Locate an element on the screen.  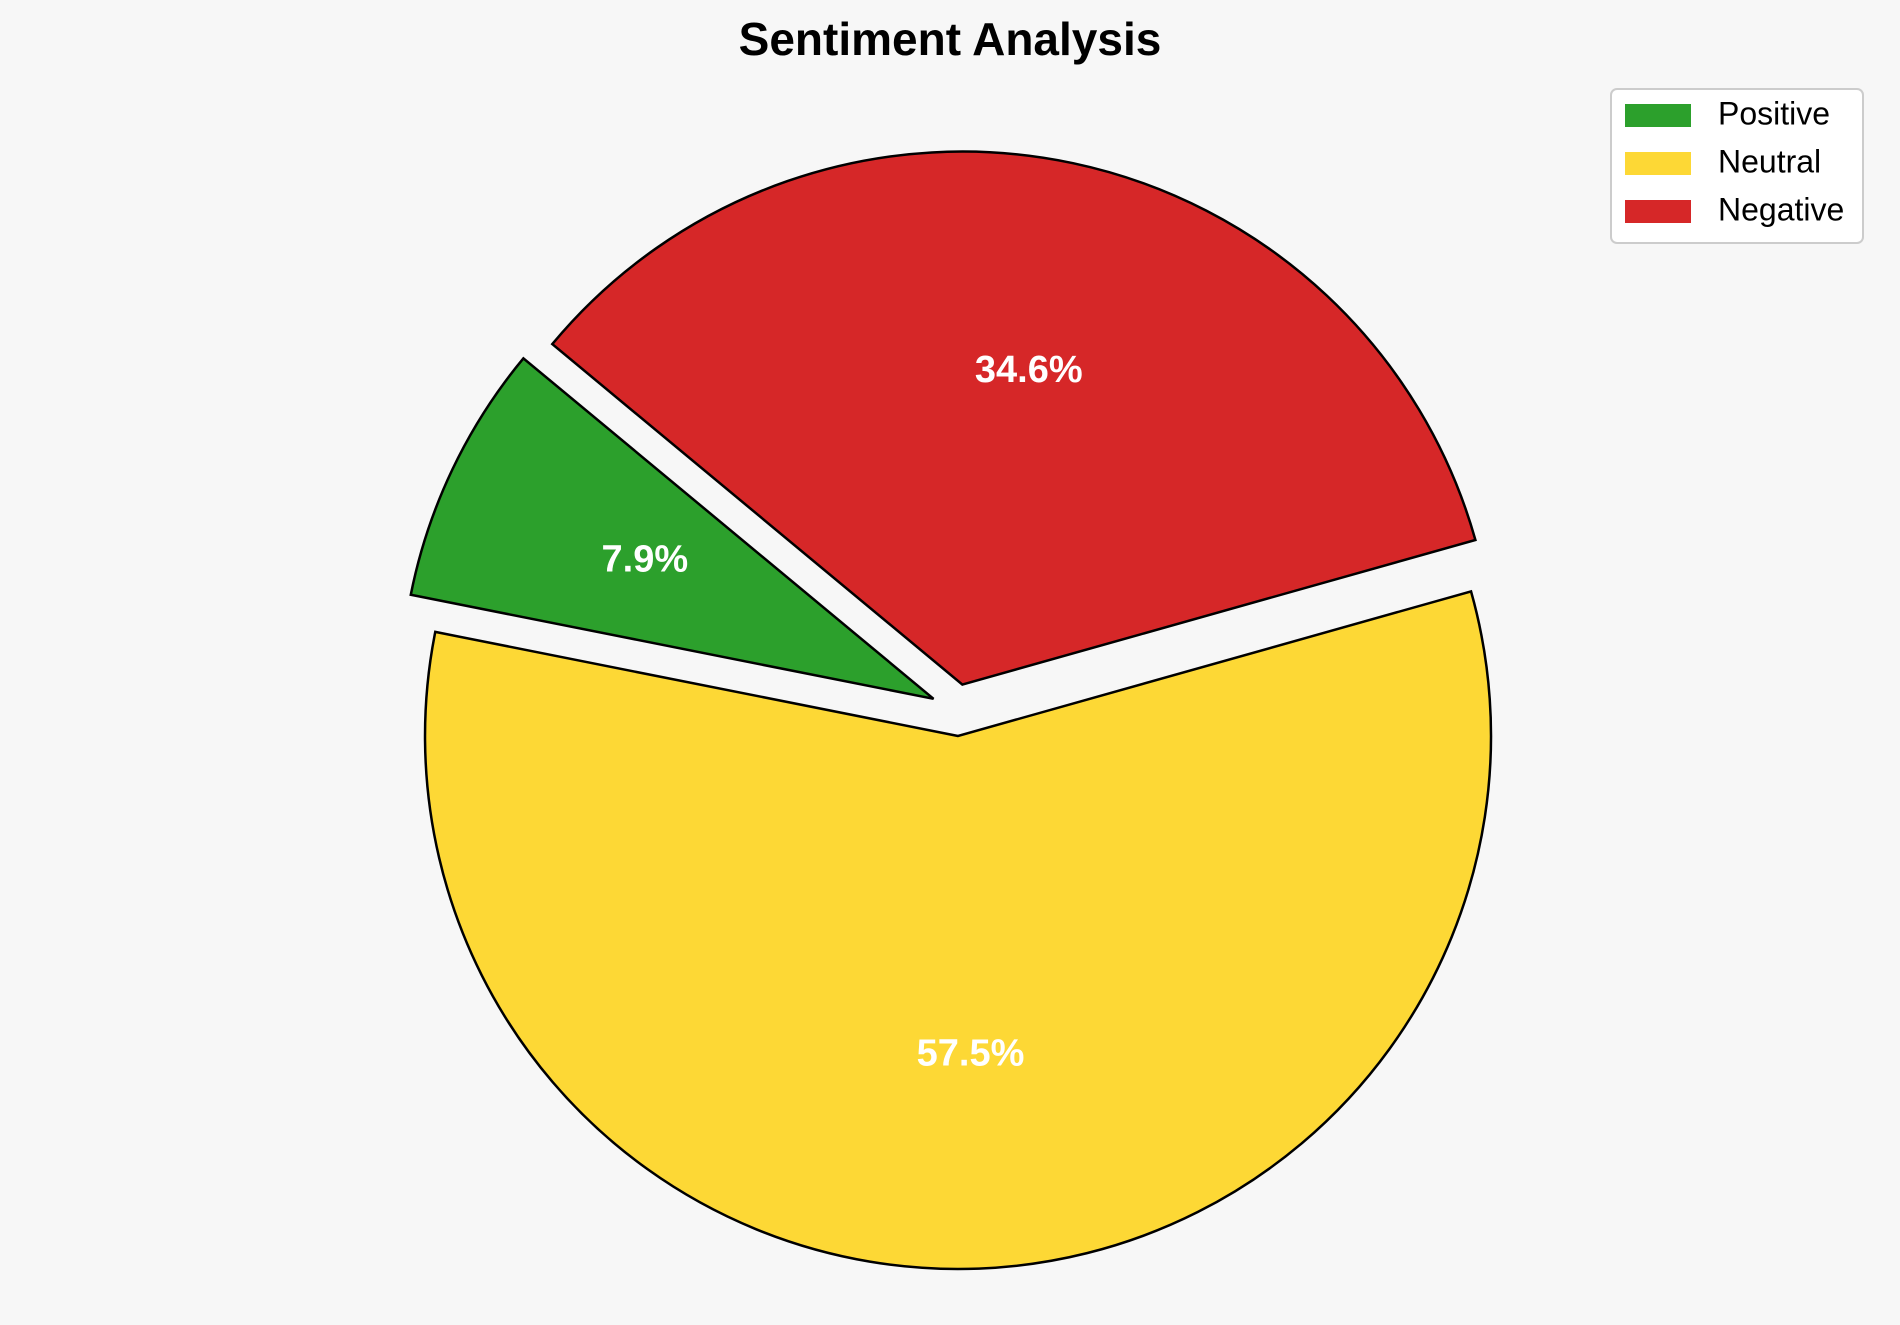
legend: Positive Neutral Negative is located at coordinates (1737, 166).